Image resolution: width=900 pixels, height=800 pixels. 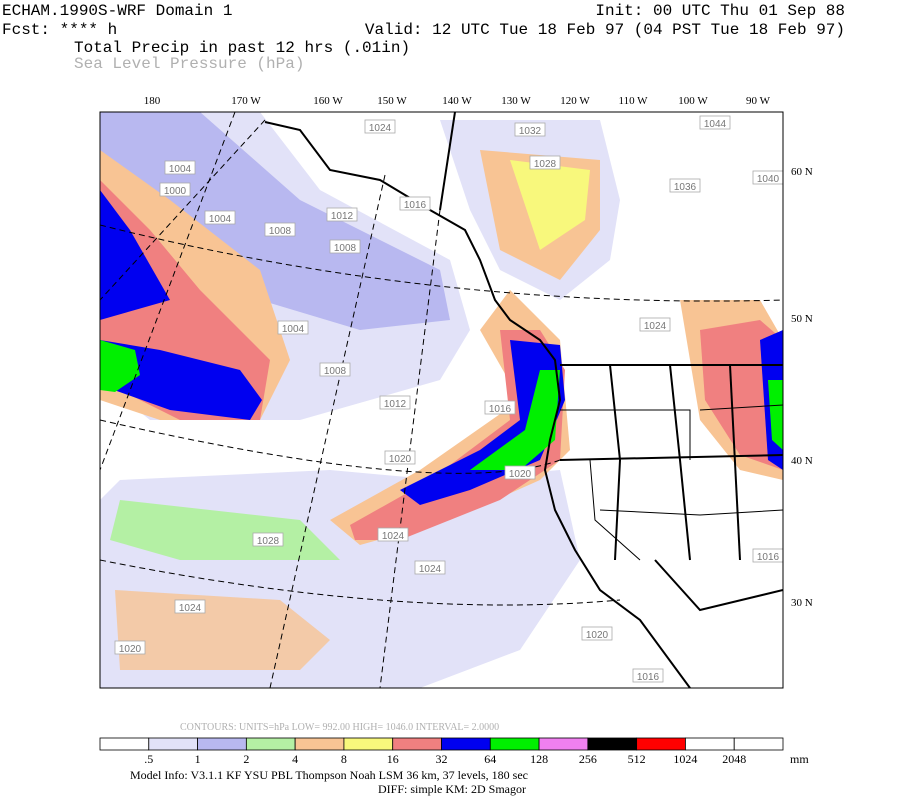 What do you see at coordinates (246, 759) in the screenshot?
I see `colorbar-label: 2` at bounding box center [246, 759].